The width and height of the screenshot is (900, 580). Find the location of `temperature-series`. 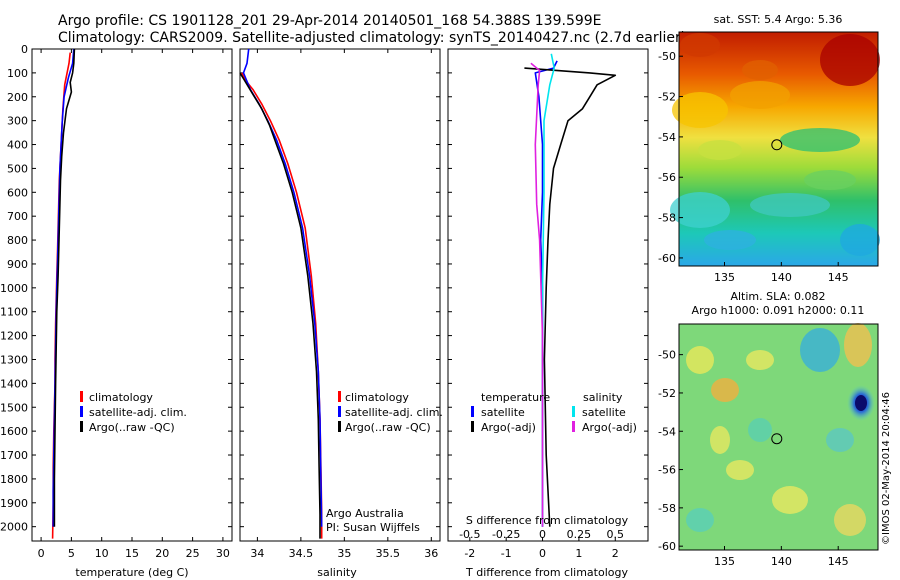

temperature-series is located at coordinates (63, 293).